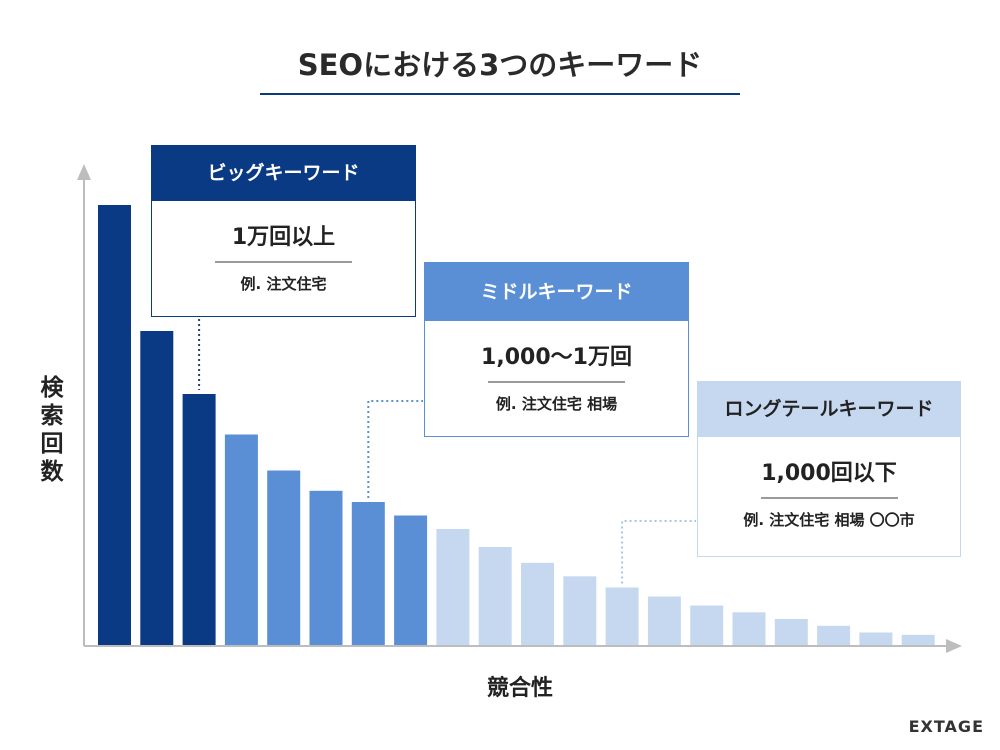 The image size is (1000, 750). What do you see at coordinates (519, 688) in the screenshot?
I see `x-axis-label: 競合性` at bounding box center [519, 688].